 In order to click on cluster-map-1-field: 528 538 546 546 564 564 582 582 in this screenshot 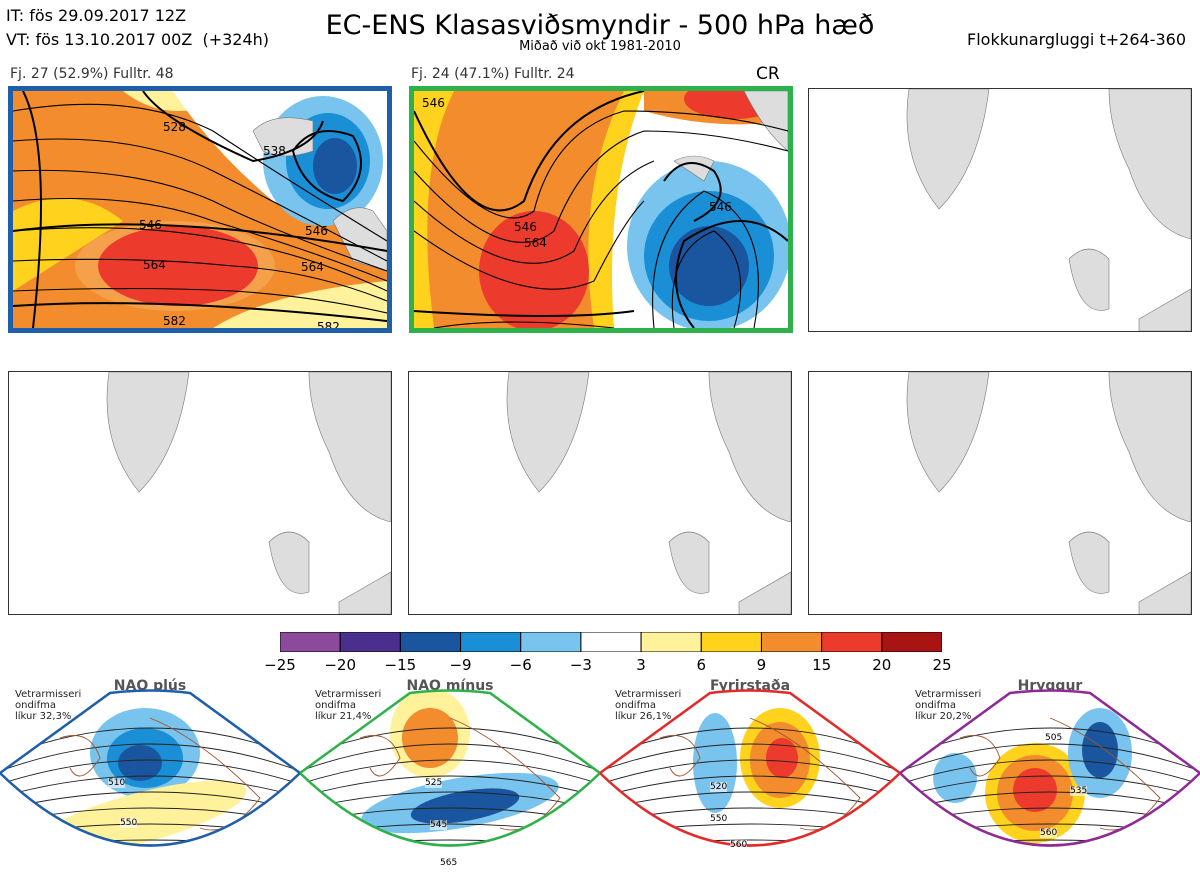, I will do `click(200, 209)`.